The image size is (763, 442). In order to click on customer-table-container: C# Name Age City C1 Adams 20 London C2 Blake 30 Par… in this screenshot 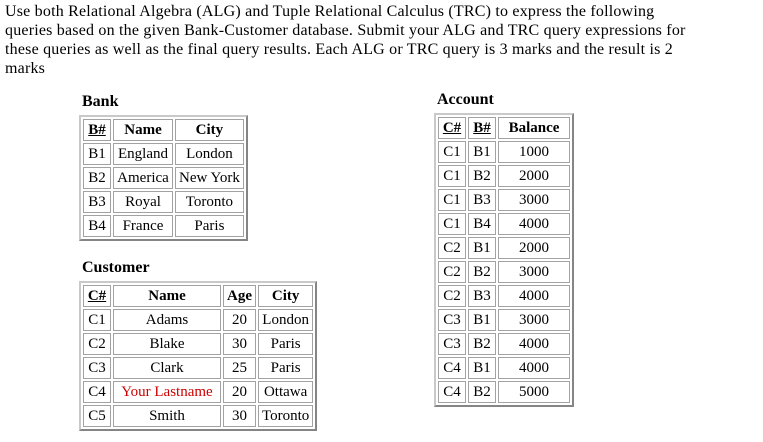, I will do `click(198, 356)`.